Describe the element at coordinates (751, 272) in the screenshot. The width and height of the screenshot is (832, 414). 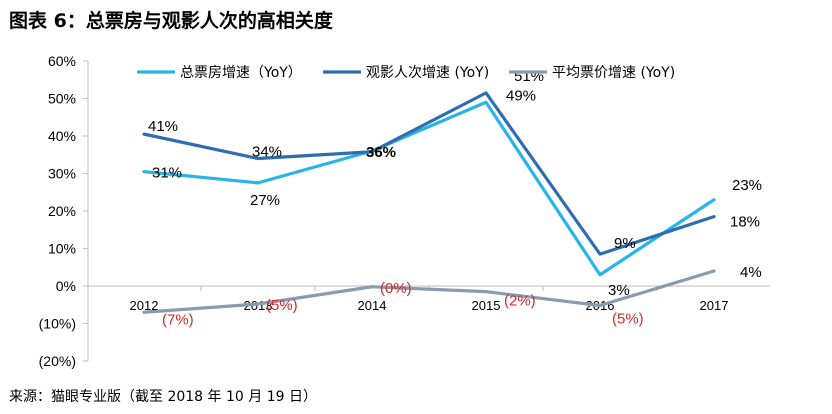
I see `data-label: 4%` at that location.